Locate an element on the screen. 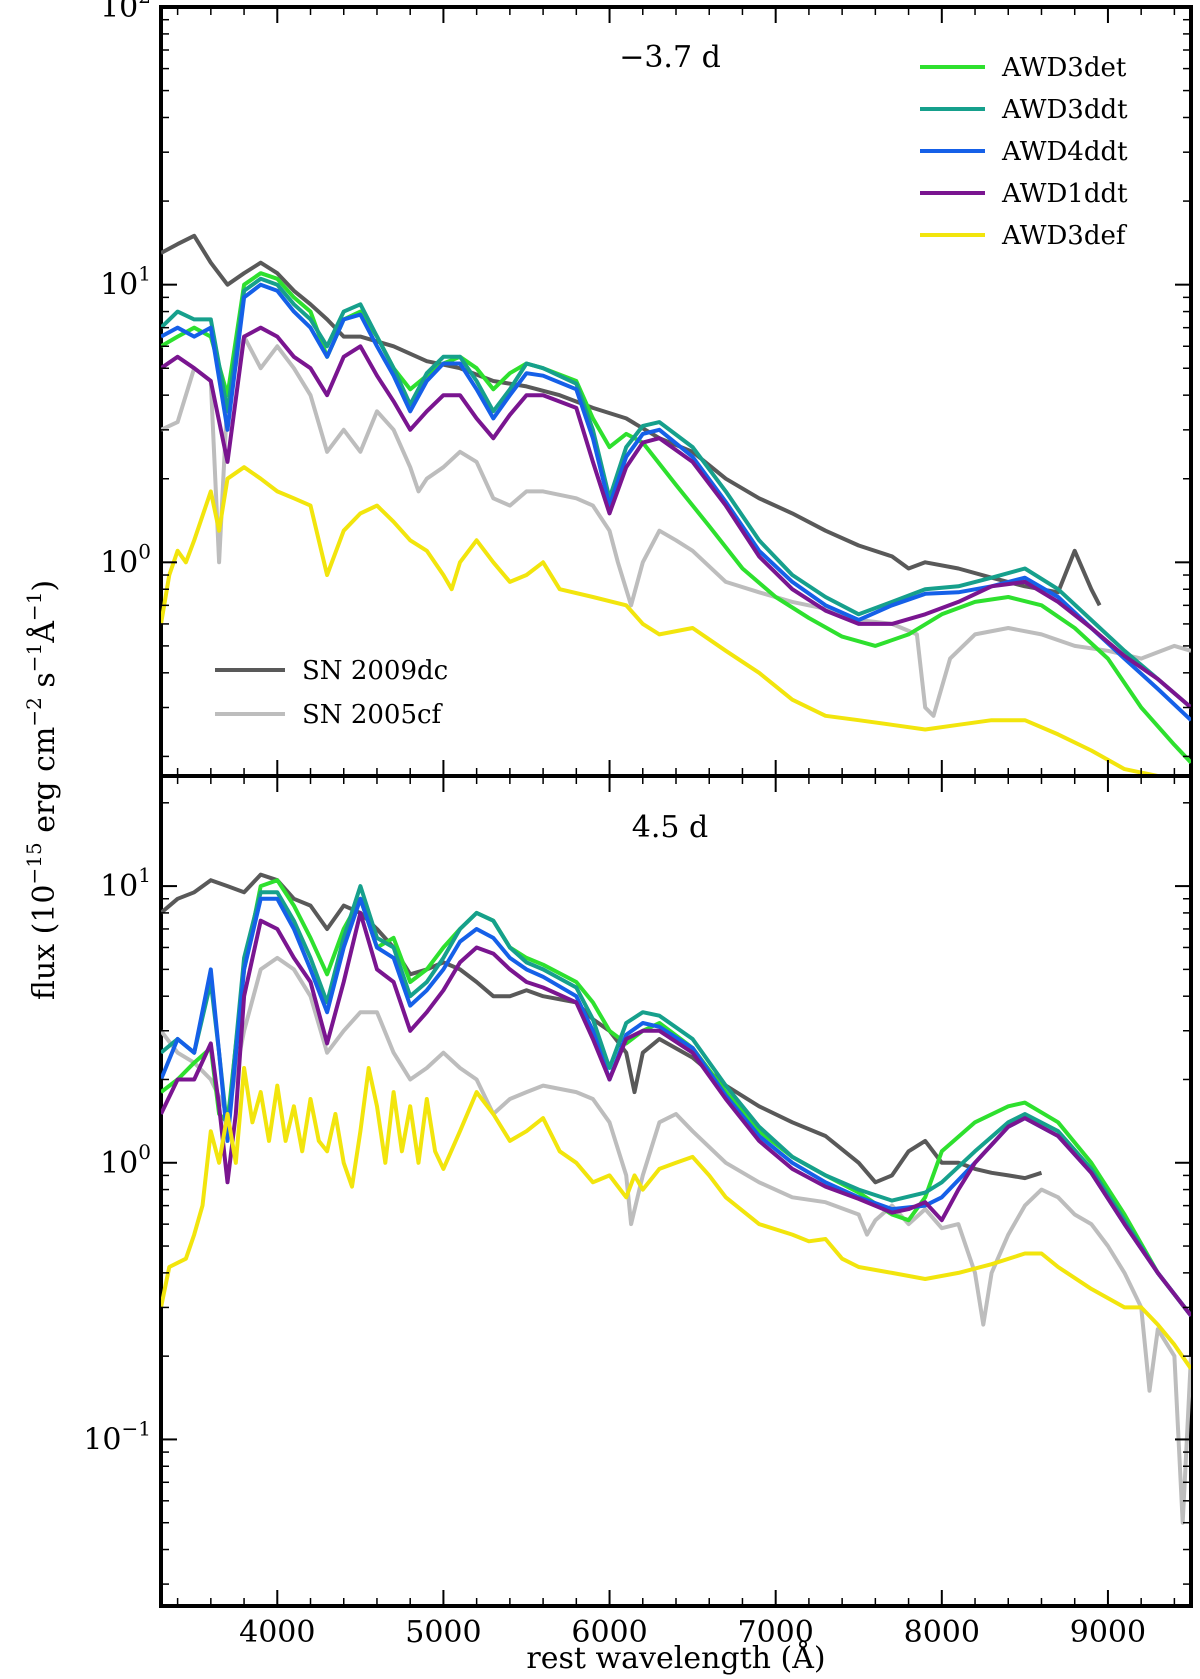 The image size is (1200, 1679). model-legend: AWD3det AWD3ddt AWD4ddt AWD1ddt AWD3def is located at coordinates (1024, 152).